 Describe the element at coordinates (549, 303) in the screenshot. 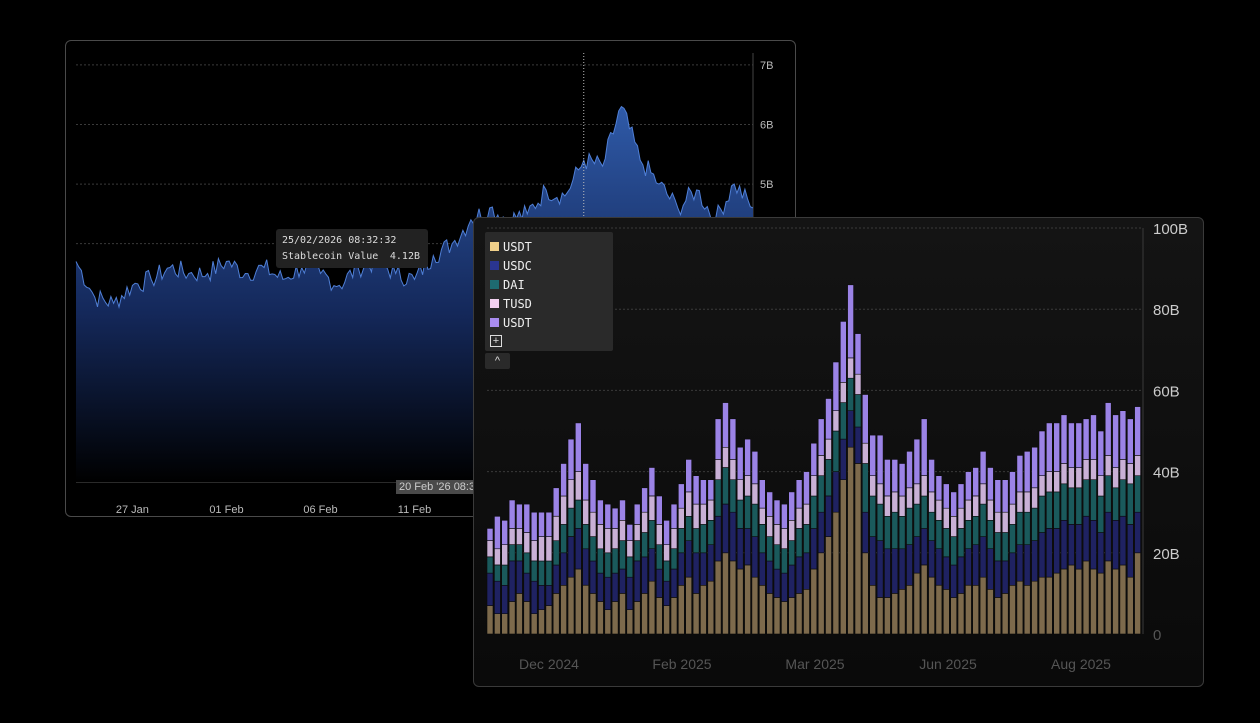

I see `legend-item-tusd: TUSD` at that location.